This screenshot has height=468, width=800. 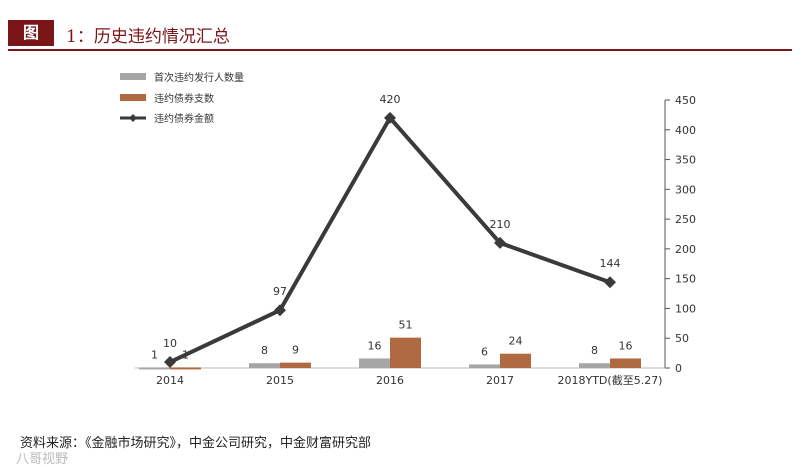 What do you see at coordinates (42, 459) in the screenshot?
I see `watermark: 八哥视野` at bounding box center [42, 459].